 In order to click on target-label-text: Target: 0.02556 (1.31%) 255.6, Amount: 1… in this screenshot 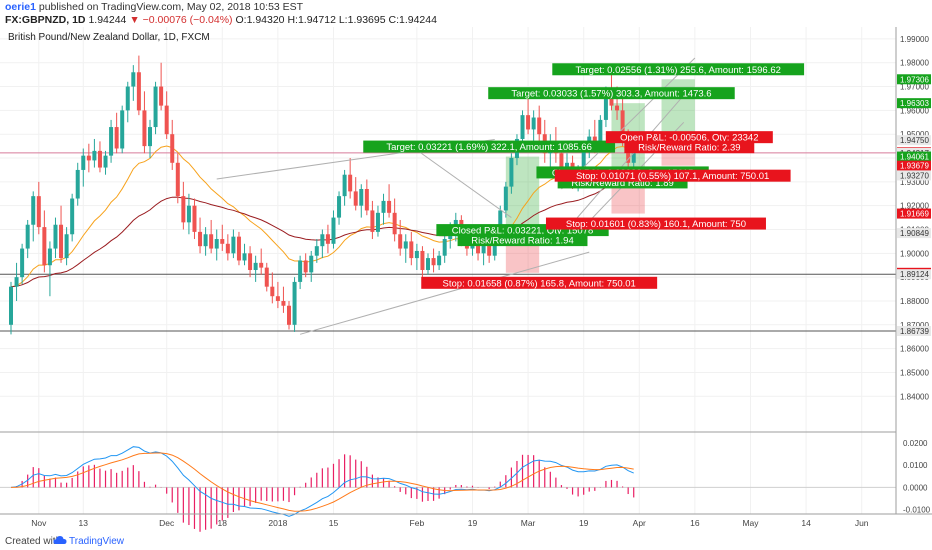, I will do `click(677, 70)`.